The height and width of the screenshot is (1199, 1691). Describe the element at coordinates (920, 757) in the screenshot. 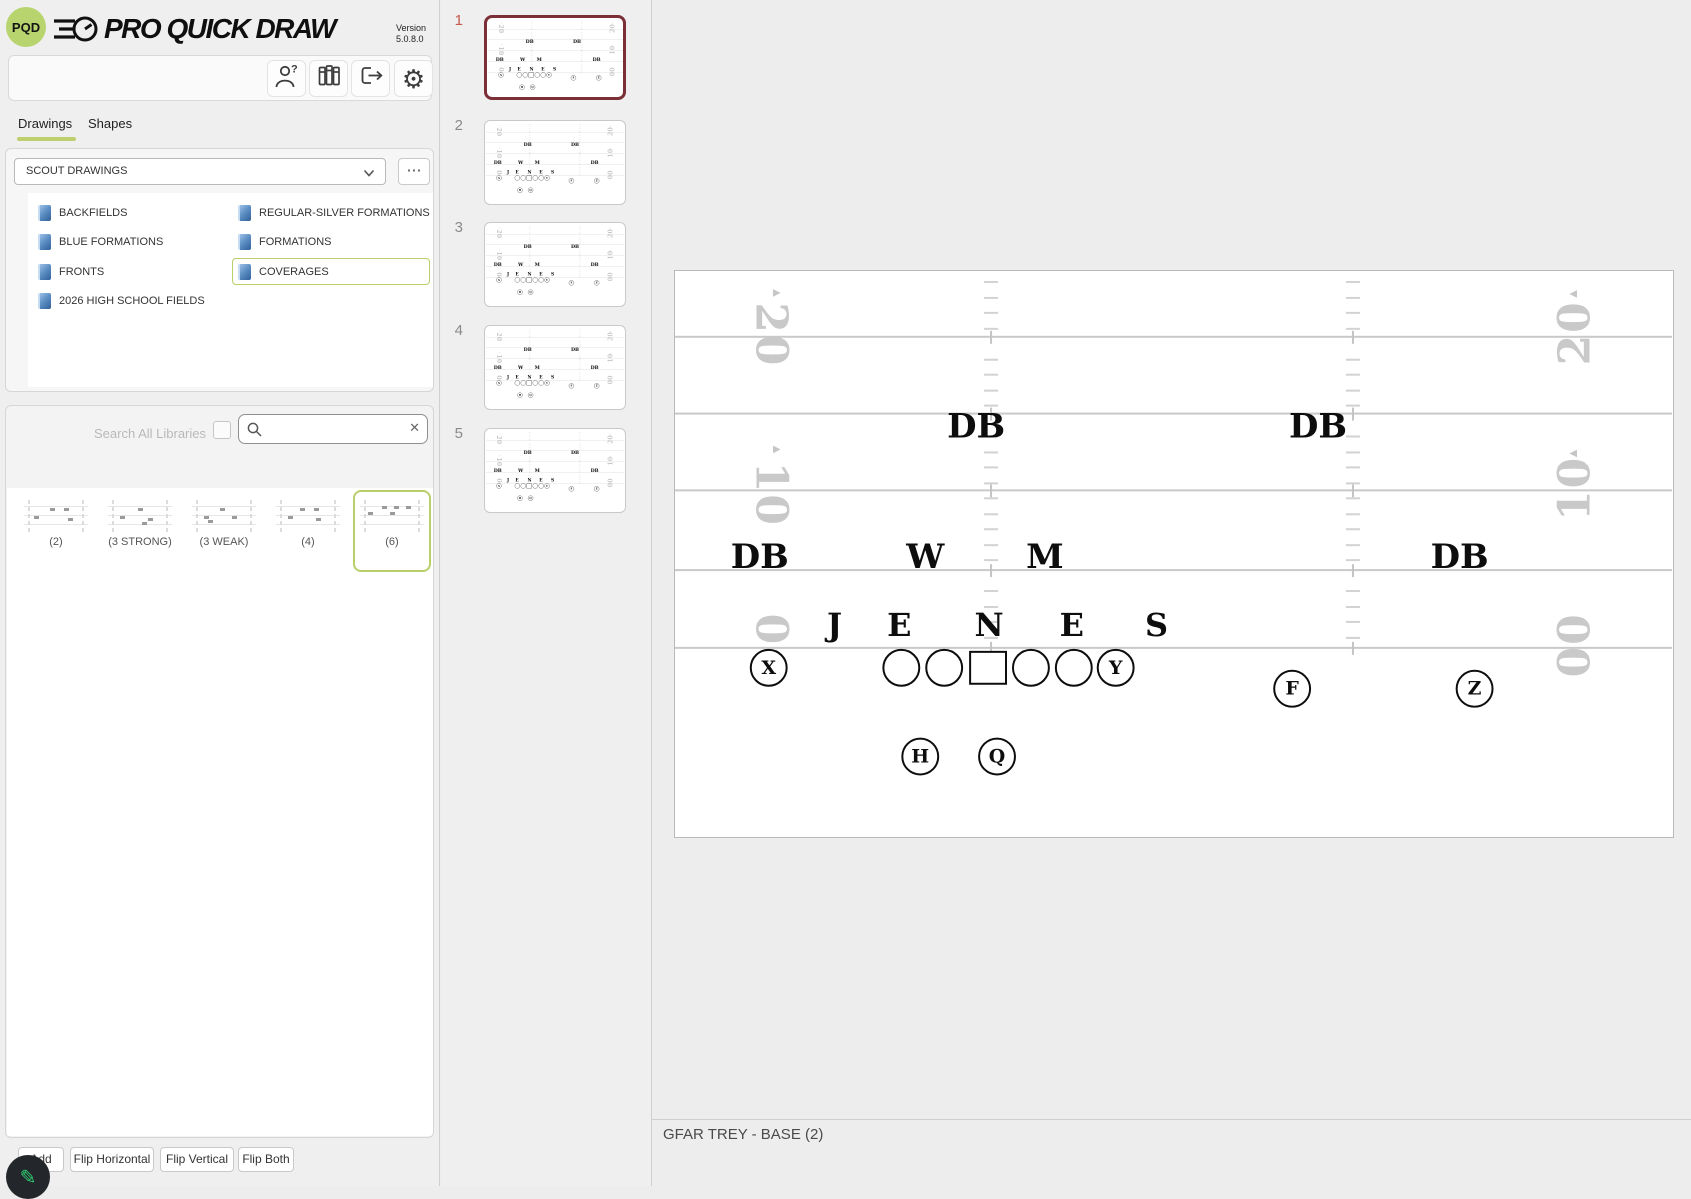

I see `player-h: H` at that location.